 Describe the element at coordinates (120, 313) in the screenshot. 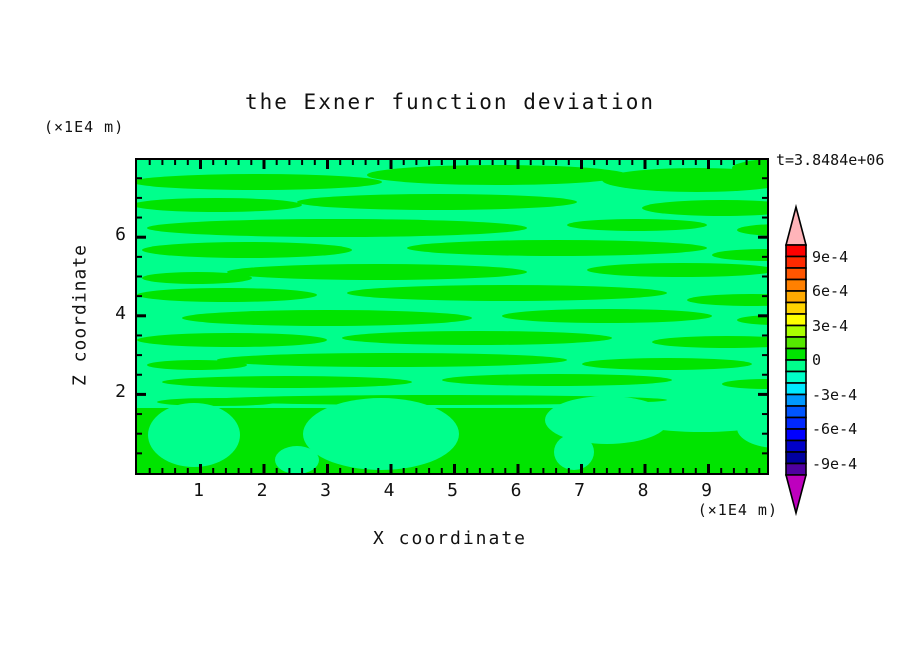

I see `z-tick-label: 4` at that location.